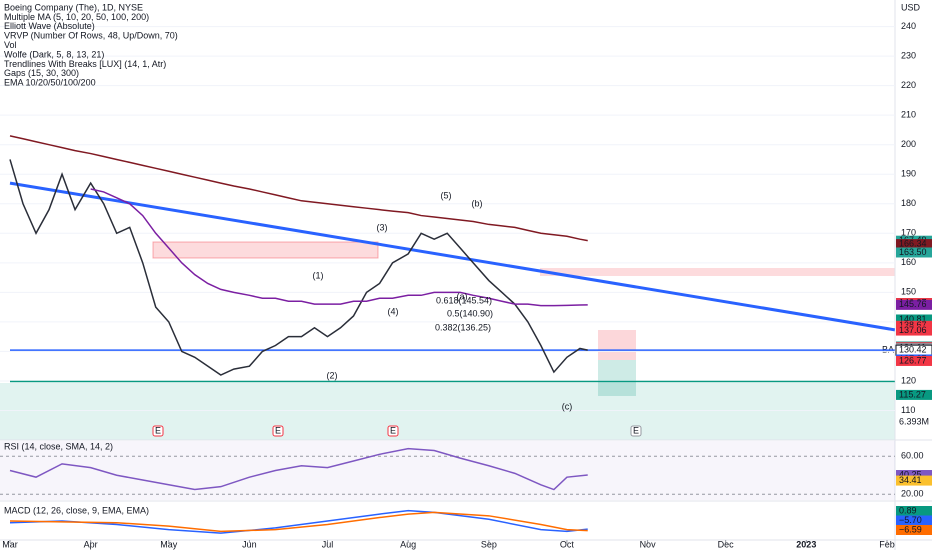  I want to click on price-label: 140.81, so click(913, 319).